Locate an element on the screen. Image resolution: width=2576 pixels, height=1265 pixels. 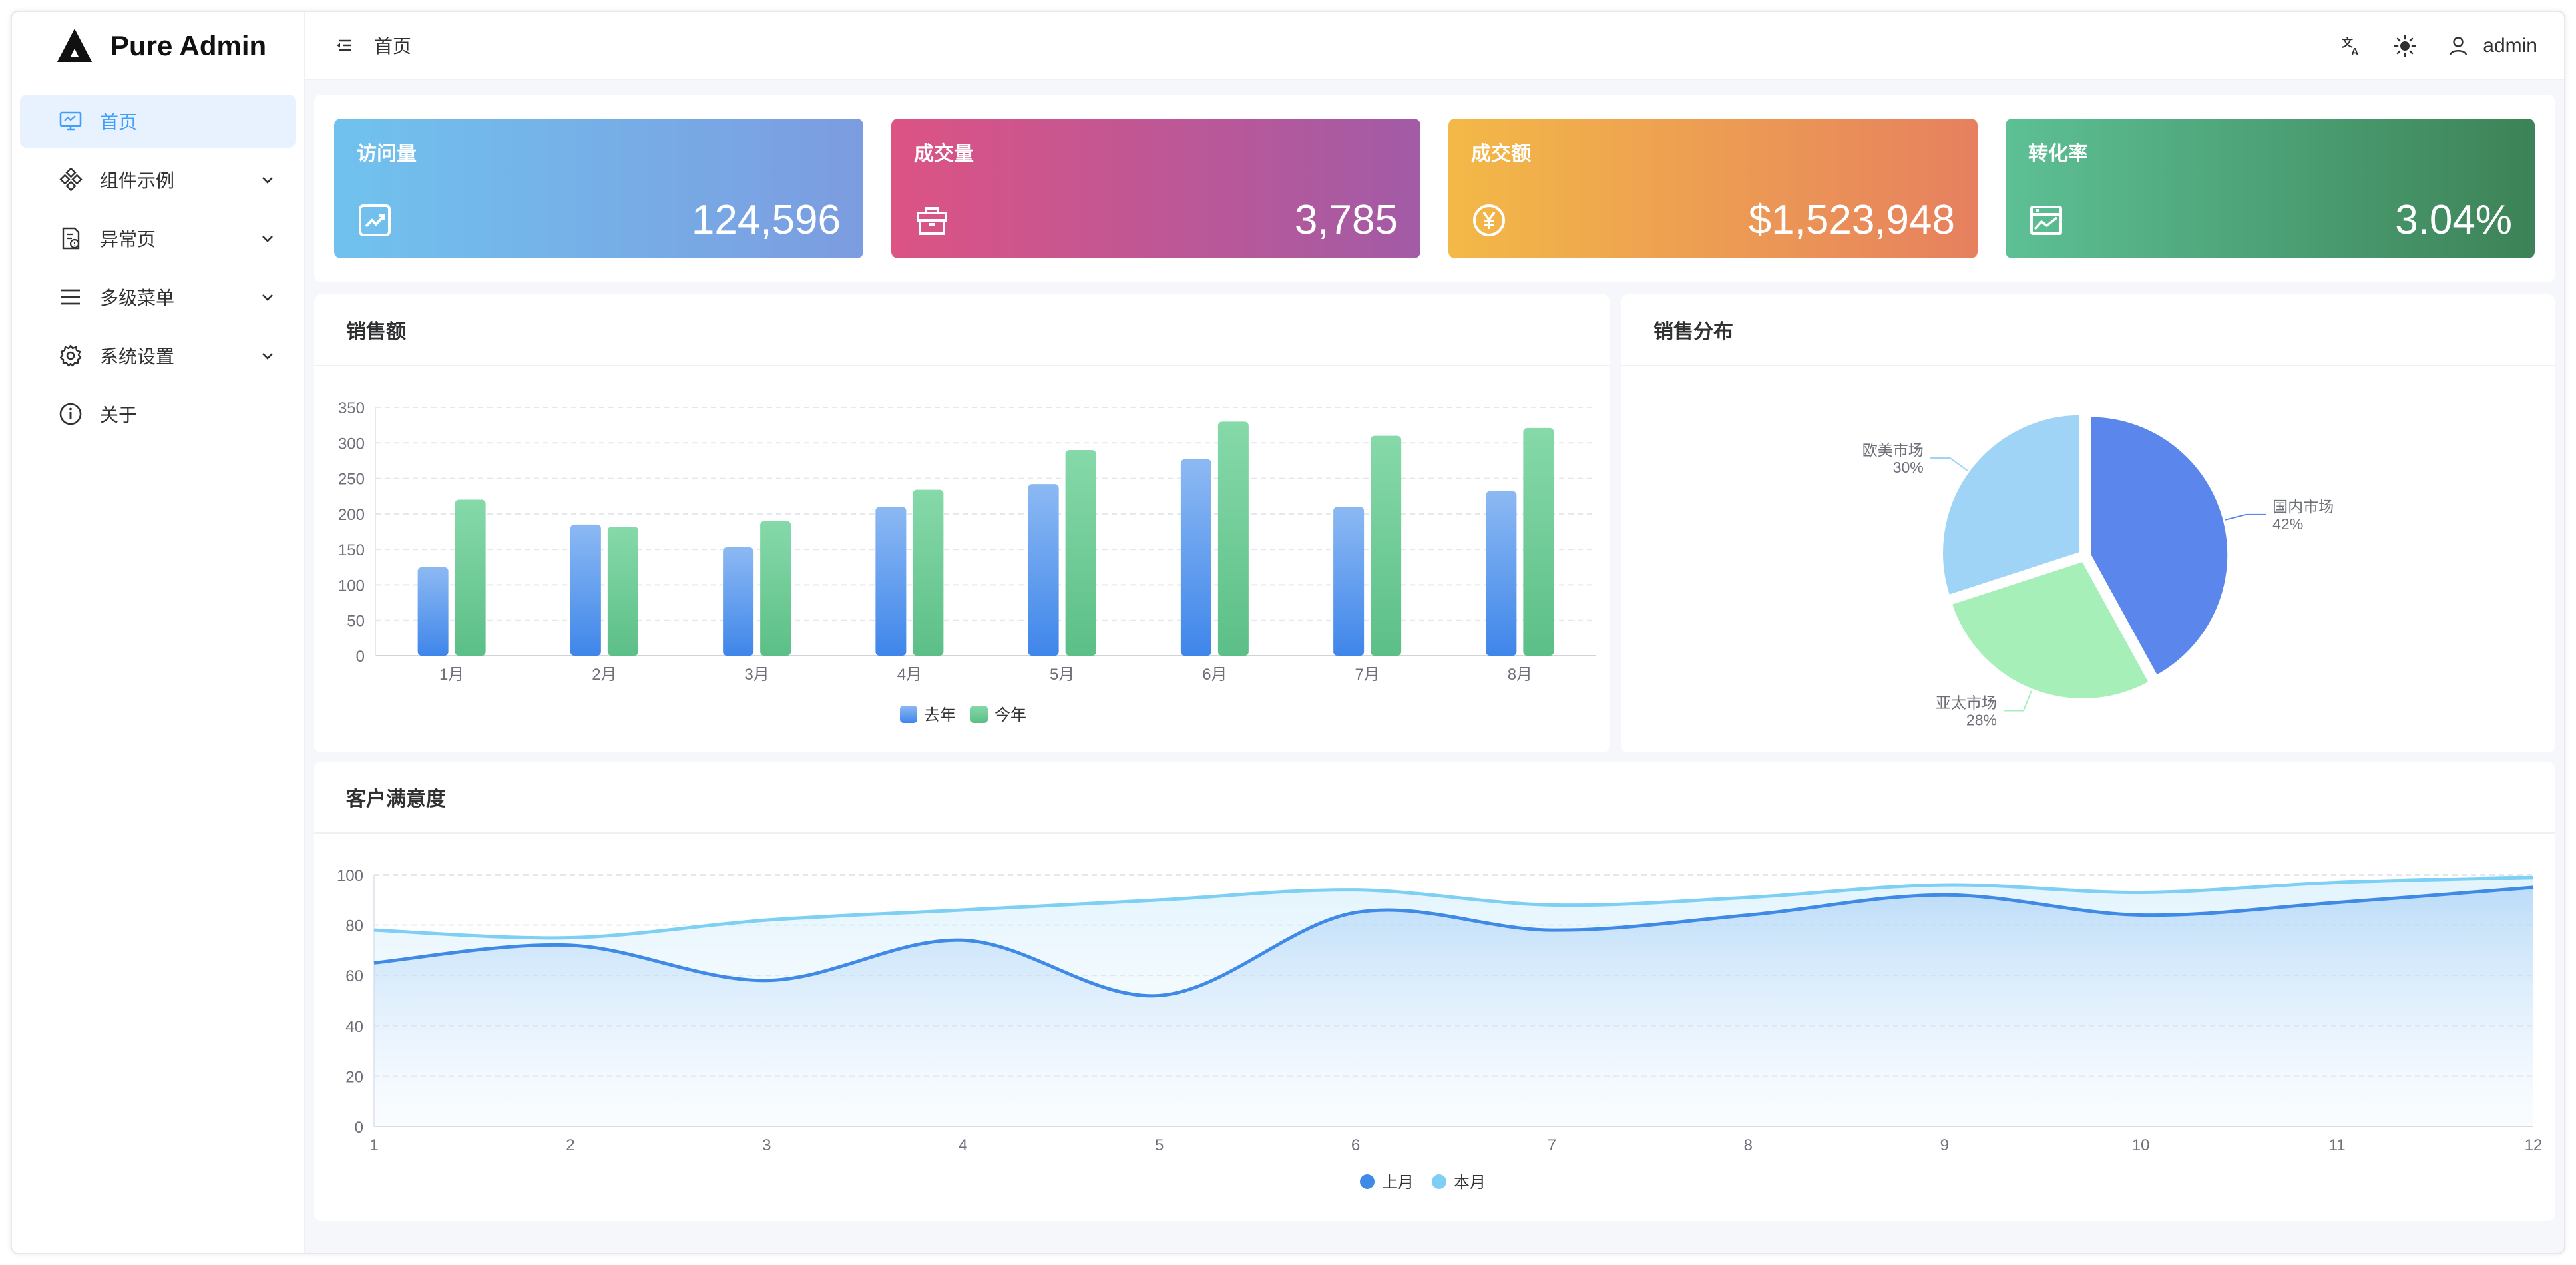
sidebar-item-1: 组件示例 is located at coordinates (158, 179).